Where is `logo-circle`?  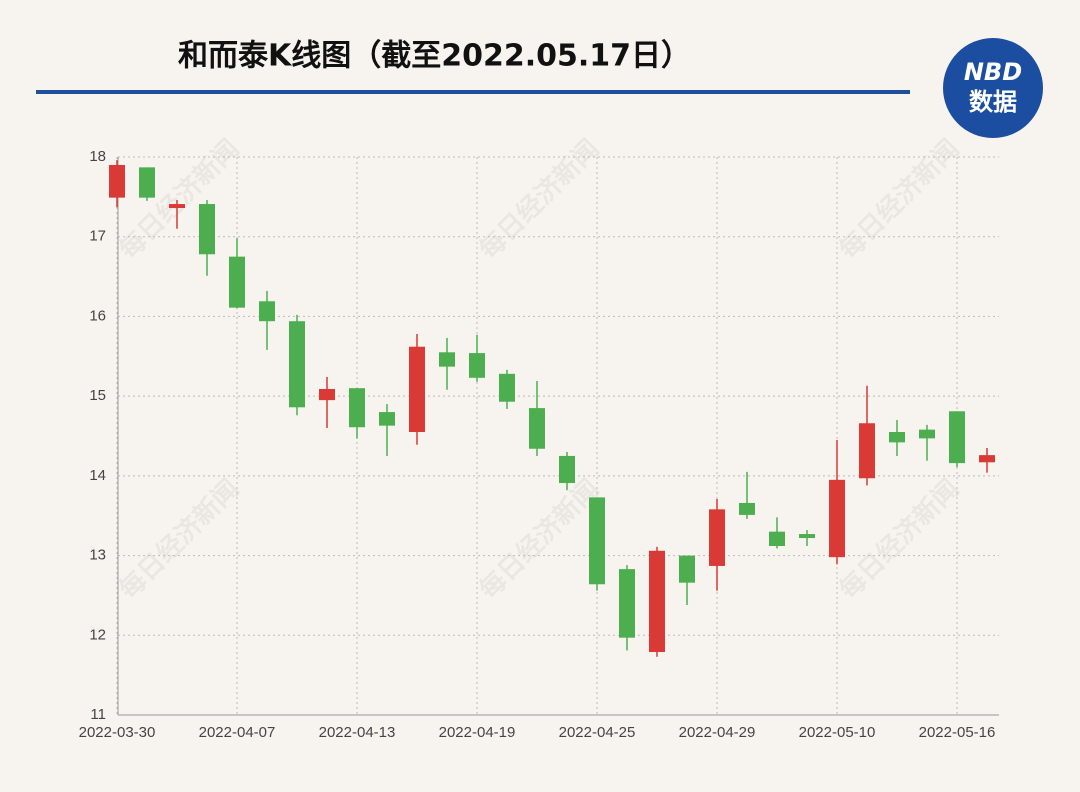
logo-circle is located at coordinates (993, 88).